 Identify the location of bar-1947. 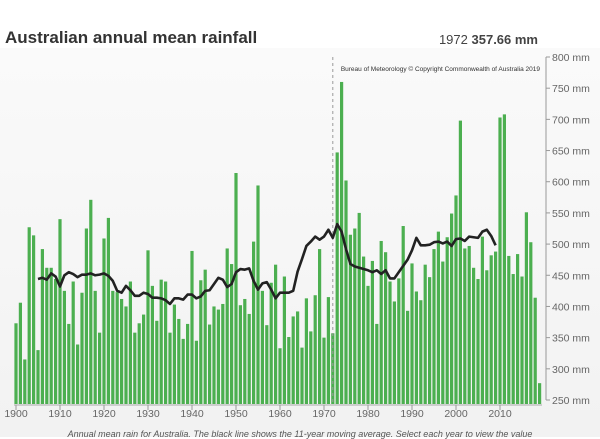
(223, 353).